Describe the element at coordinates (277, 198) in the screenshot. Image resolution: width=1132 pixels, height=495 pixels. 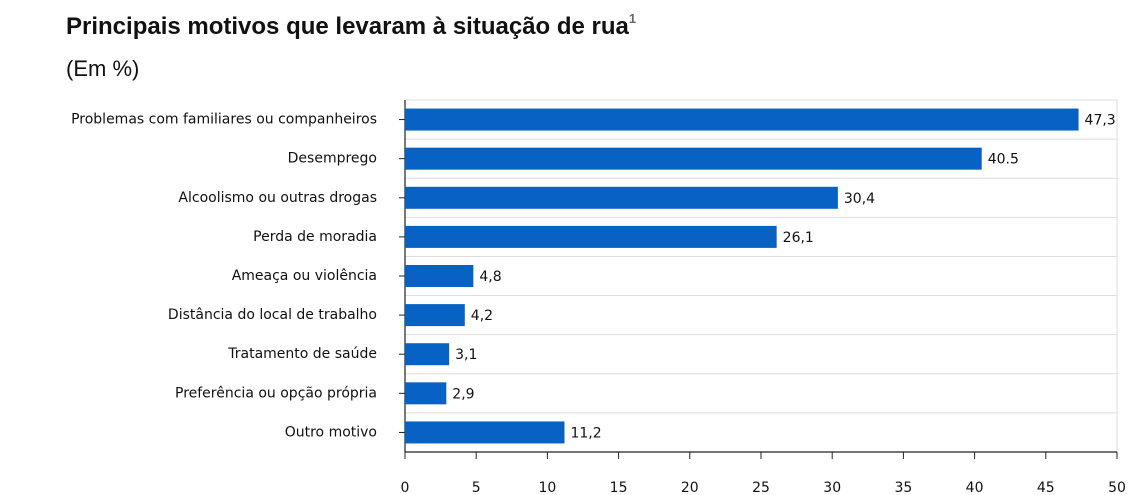
I see `y-tick-label: Alcoolismo ou outras drogas` at that location.